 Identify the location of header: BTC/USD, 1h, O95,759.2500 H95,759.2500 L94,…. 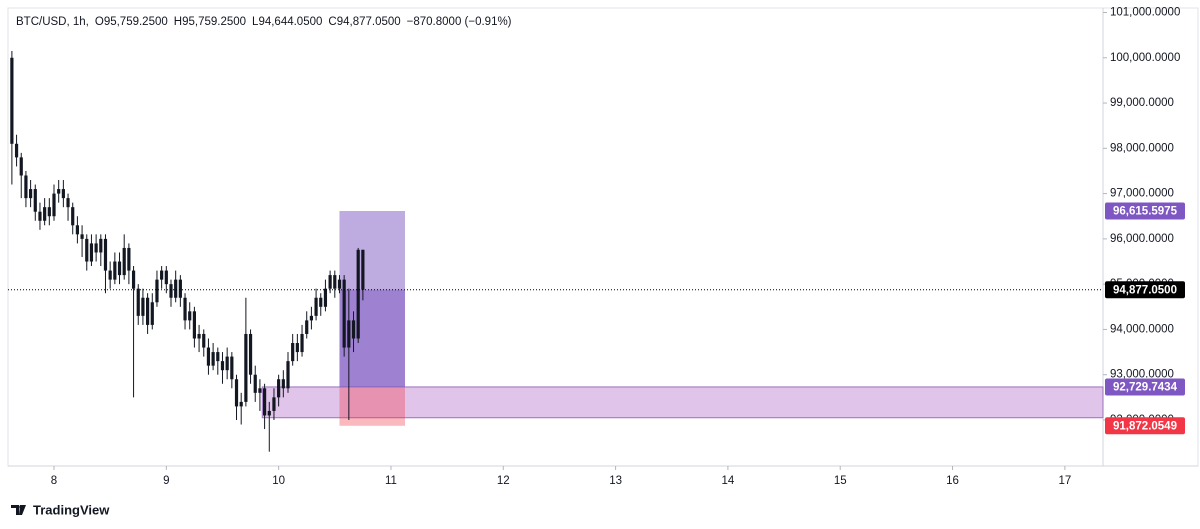
(264, 22).